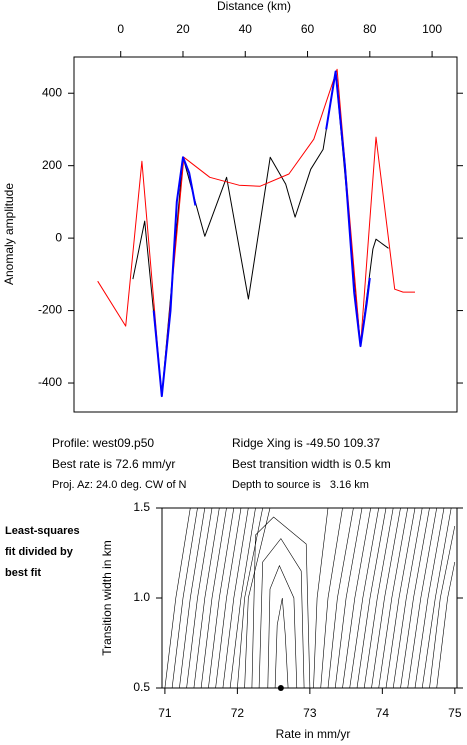 Image resolution: width=467 pixels, height=745 pixels. What do you see at coordinates (52, 92) in the screenshot?
I see `y-tick-label: 400` at bounding box center [52, 92].